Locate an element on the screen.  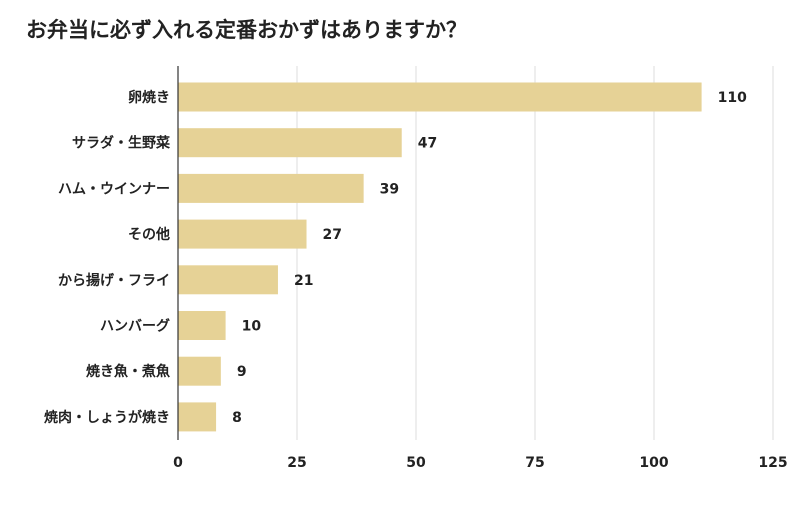
category-label: 焼き魚・煮魚 is located at coordinates (128, 371).